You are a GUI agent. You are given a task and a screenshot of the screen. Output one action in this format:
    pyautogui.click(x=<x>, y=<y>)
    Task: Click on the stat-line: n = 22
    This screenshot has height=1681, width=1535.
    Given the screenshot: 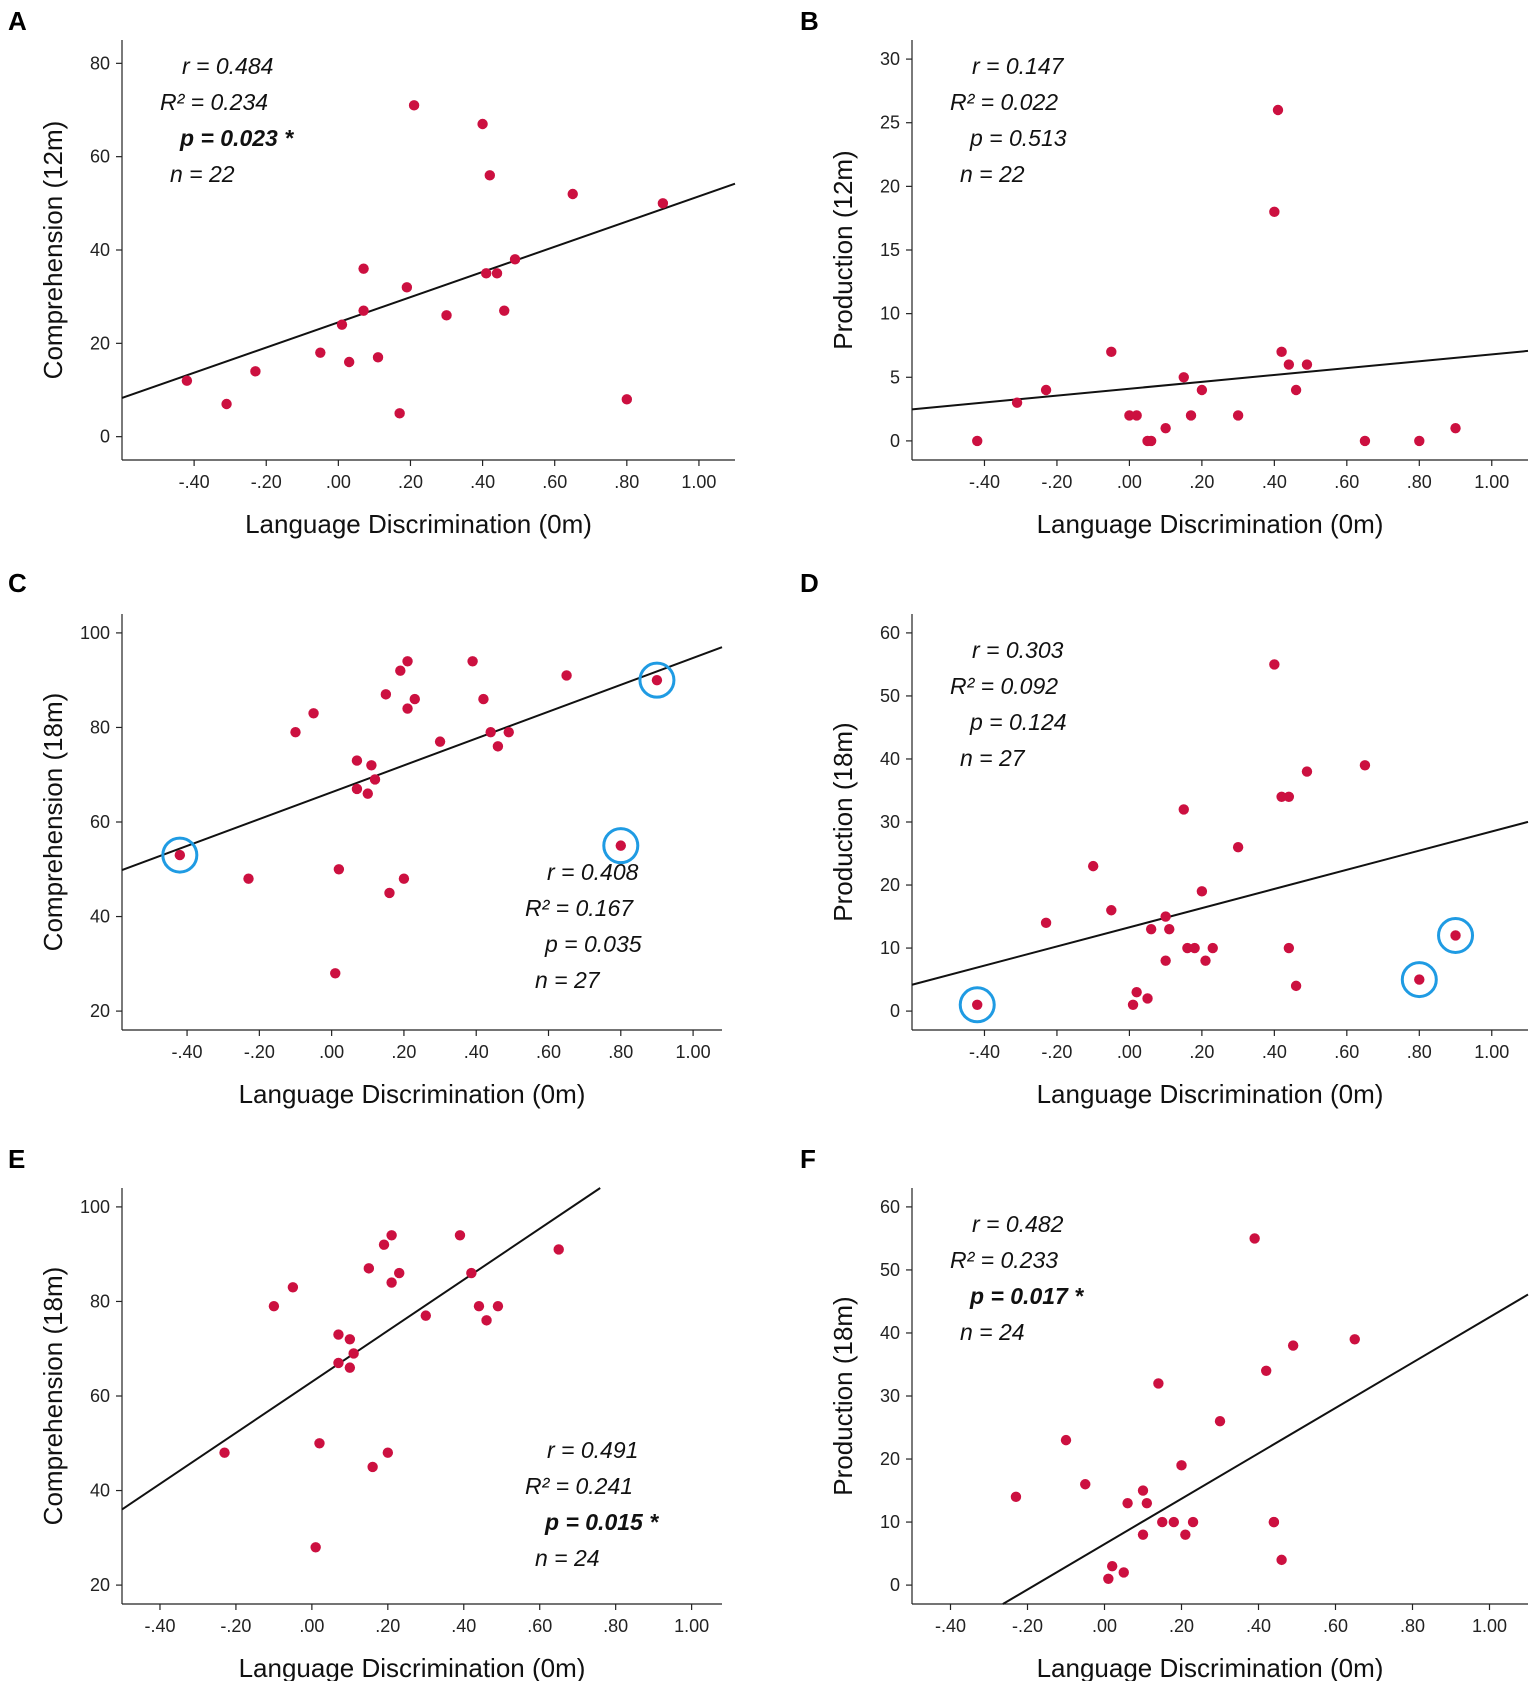 What is the action you would take?
    pyautogui.click(x=202, y=174)
    